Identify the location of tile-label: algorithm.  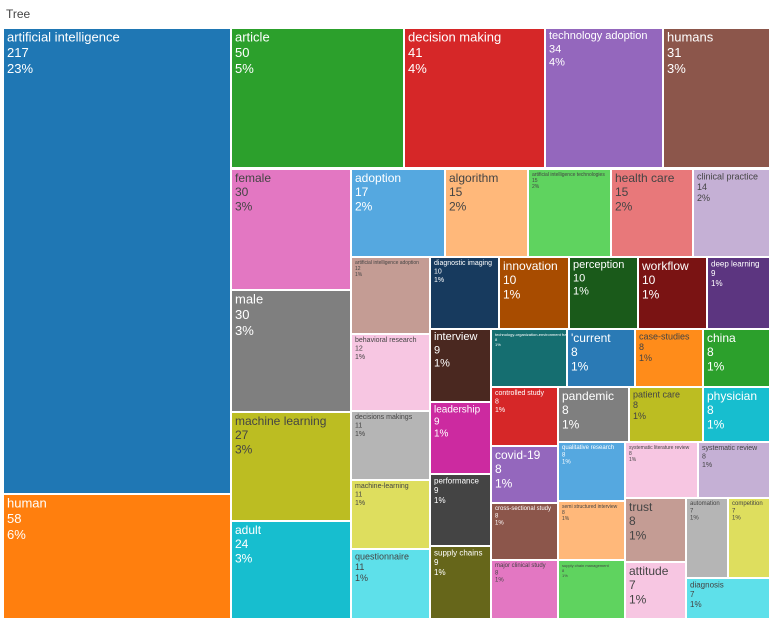
(473, 178).